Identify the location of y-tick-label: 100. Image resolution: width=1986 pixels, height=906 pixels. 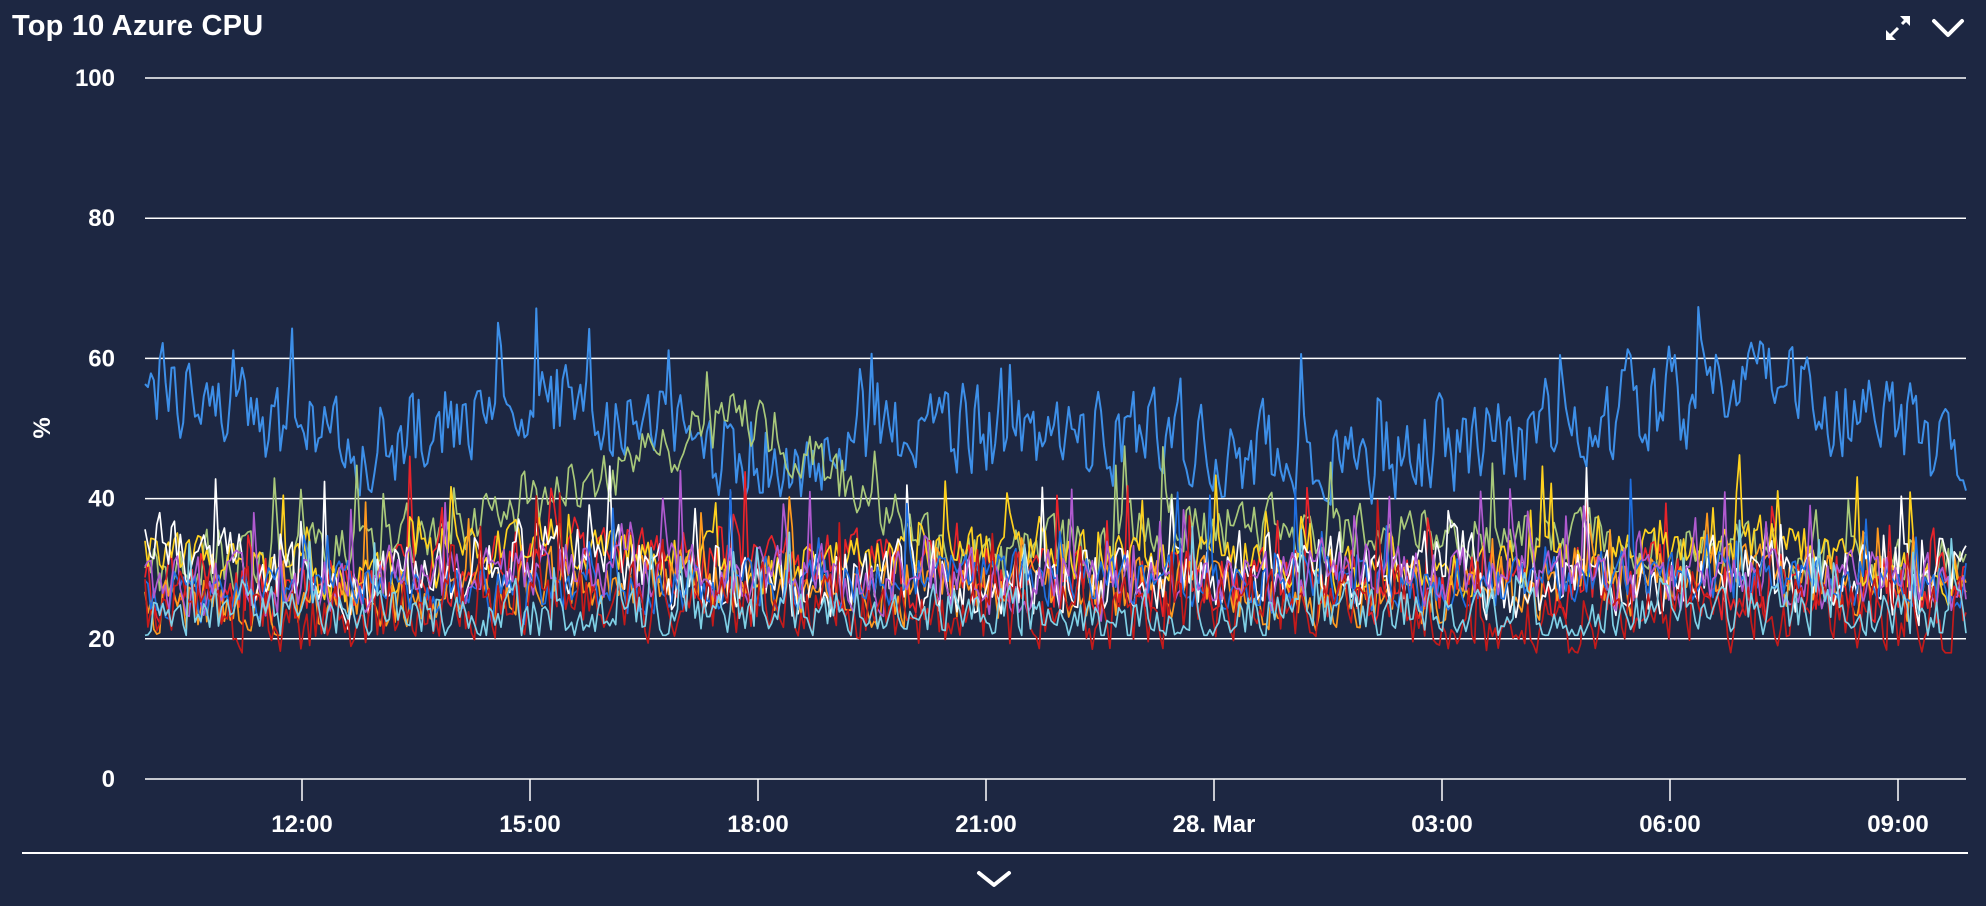
(95, 78).